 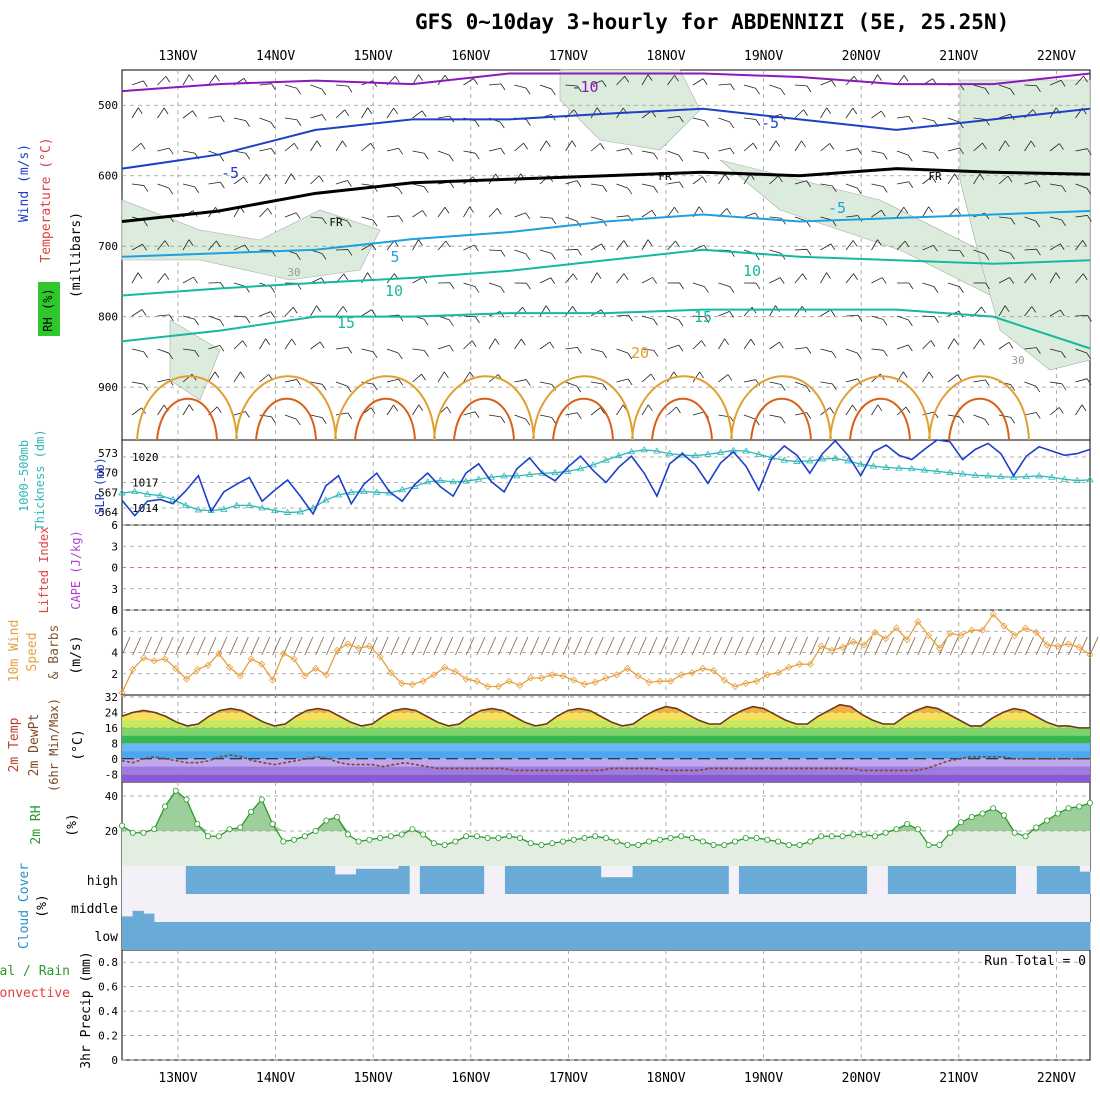 What do you see at coordinates (108, 987) in the screenshot?
I see `precip-tick-label: 0.6` at bounding box center [108, 987].